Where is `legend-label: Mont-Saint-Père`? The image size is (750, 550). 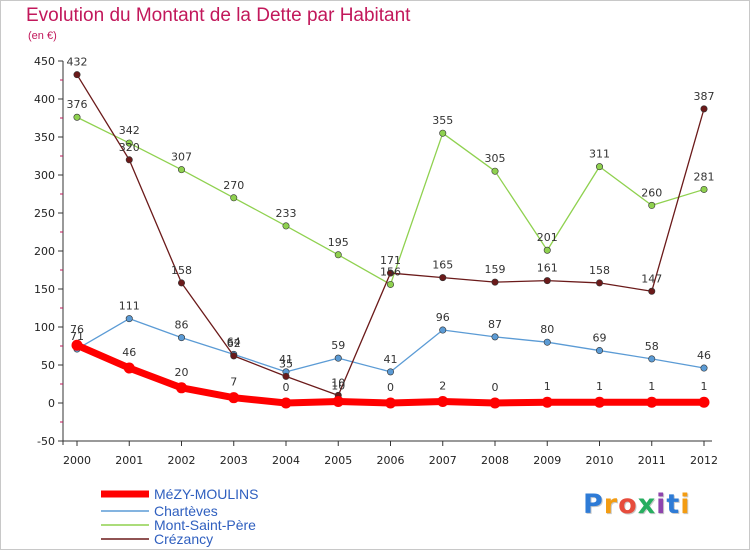
legend-label: Mont-Saint-Père is located at coordinates (205, 525).